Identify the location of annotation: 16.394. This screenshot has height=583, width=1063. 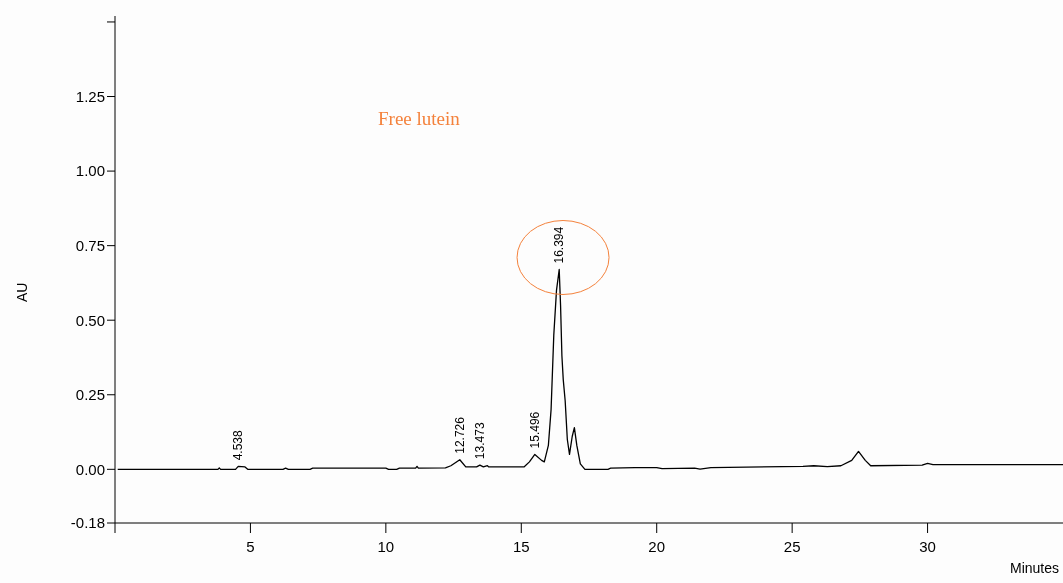
(559, 245).